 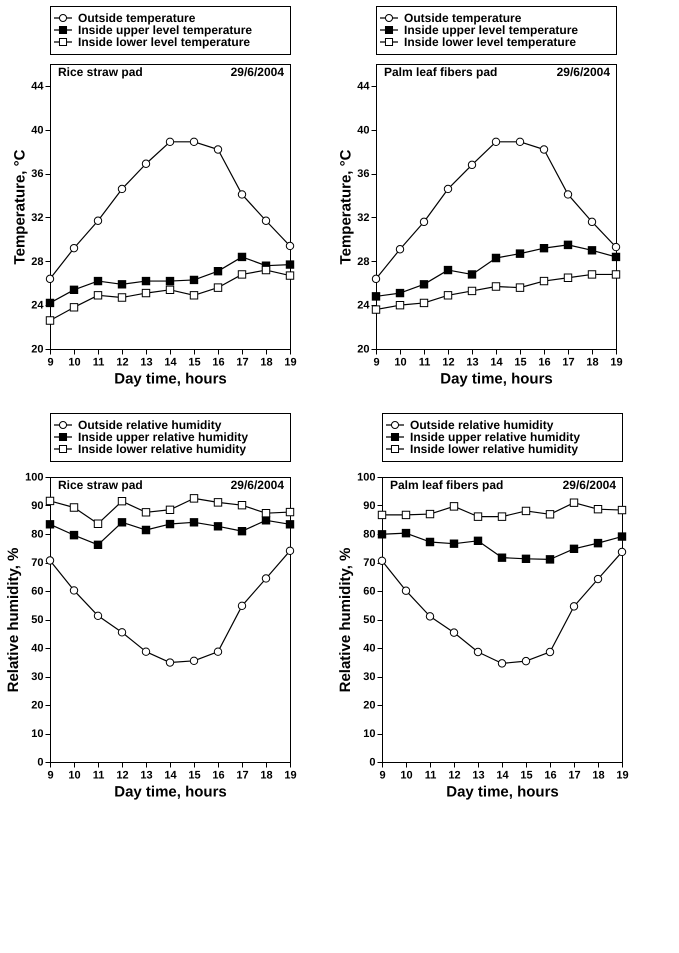 I want to click on y-tick-label: 50, so click(x=369, y=620).